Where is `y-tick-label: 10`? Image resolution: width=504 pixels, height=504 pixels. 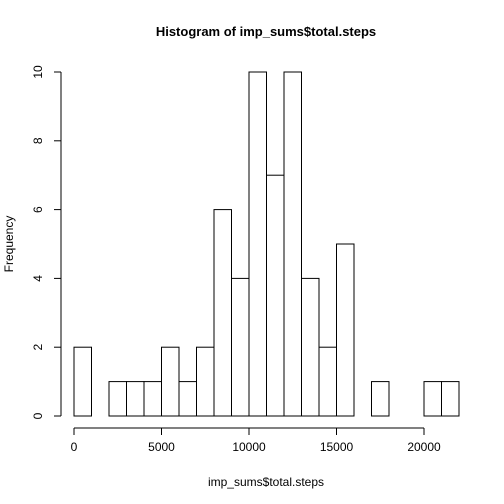 y-tick-label: 10 is located at coordinates (38, 72).